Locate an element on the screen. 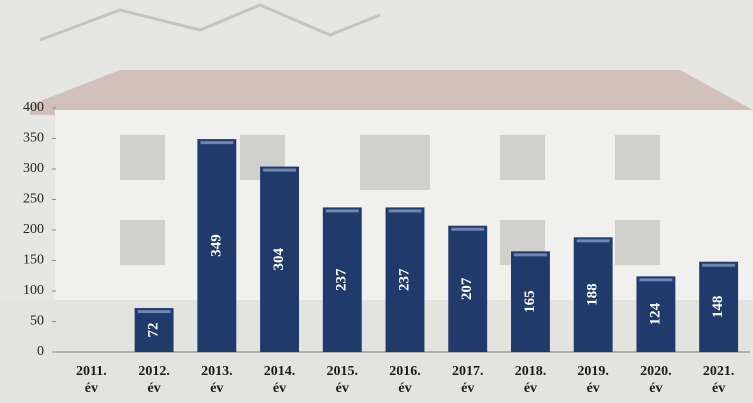  x-tick-label: 2014. év is located at coordinates (279, 380).